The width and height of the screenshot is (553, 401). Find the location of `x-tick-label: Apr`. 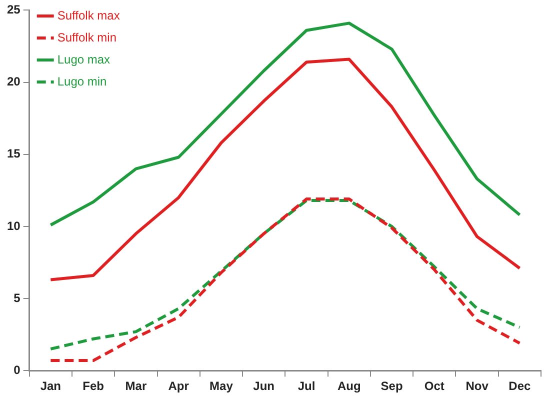

x-tick-label: Apr is located at coordinates (179, 386).